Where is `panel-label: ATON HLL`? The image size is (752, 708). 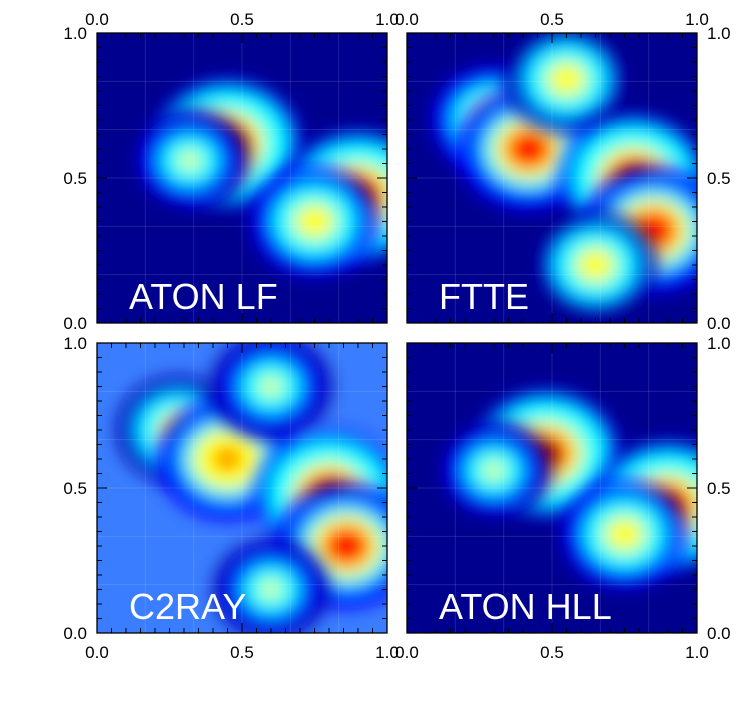 panel-label: ATON HLL is located at coordinates (525, 606).